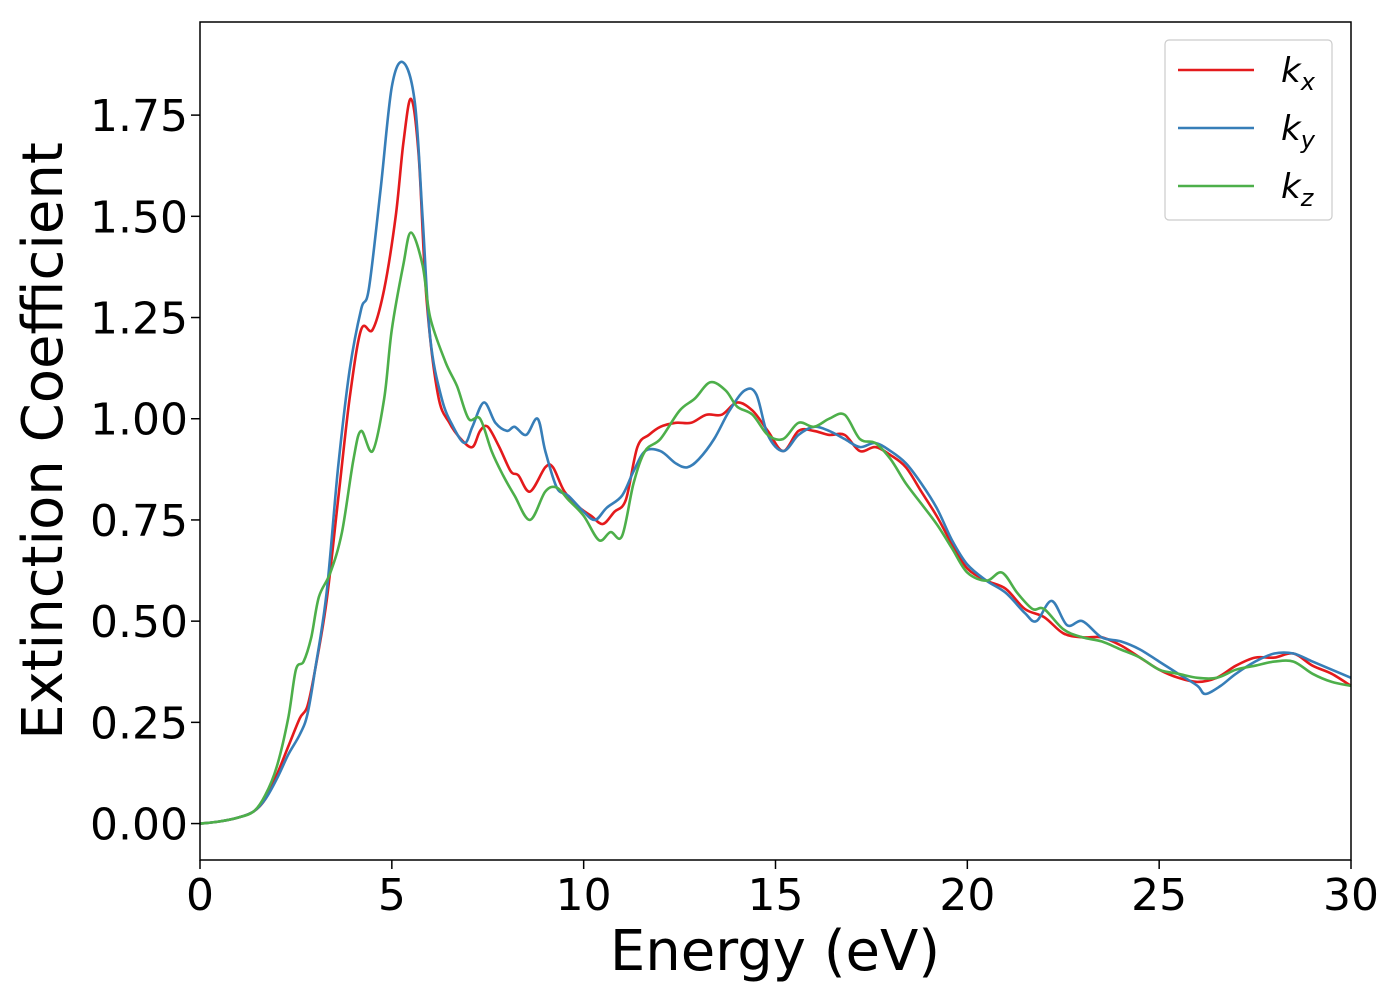 This screenshot has height=1000, width=1400. I want to click on y-tick-label: 0.25, so click(139, 723).